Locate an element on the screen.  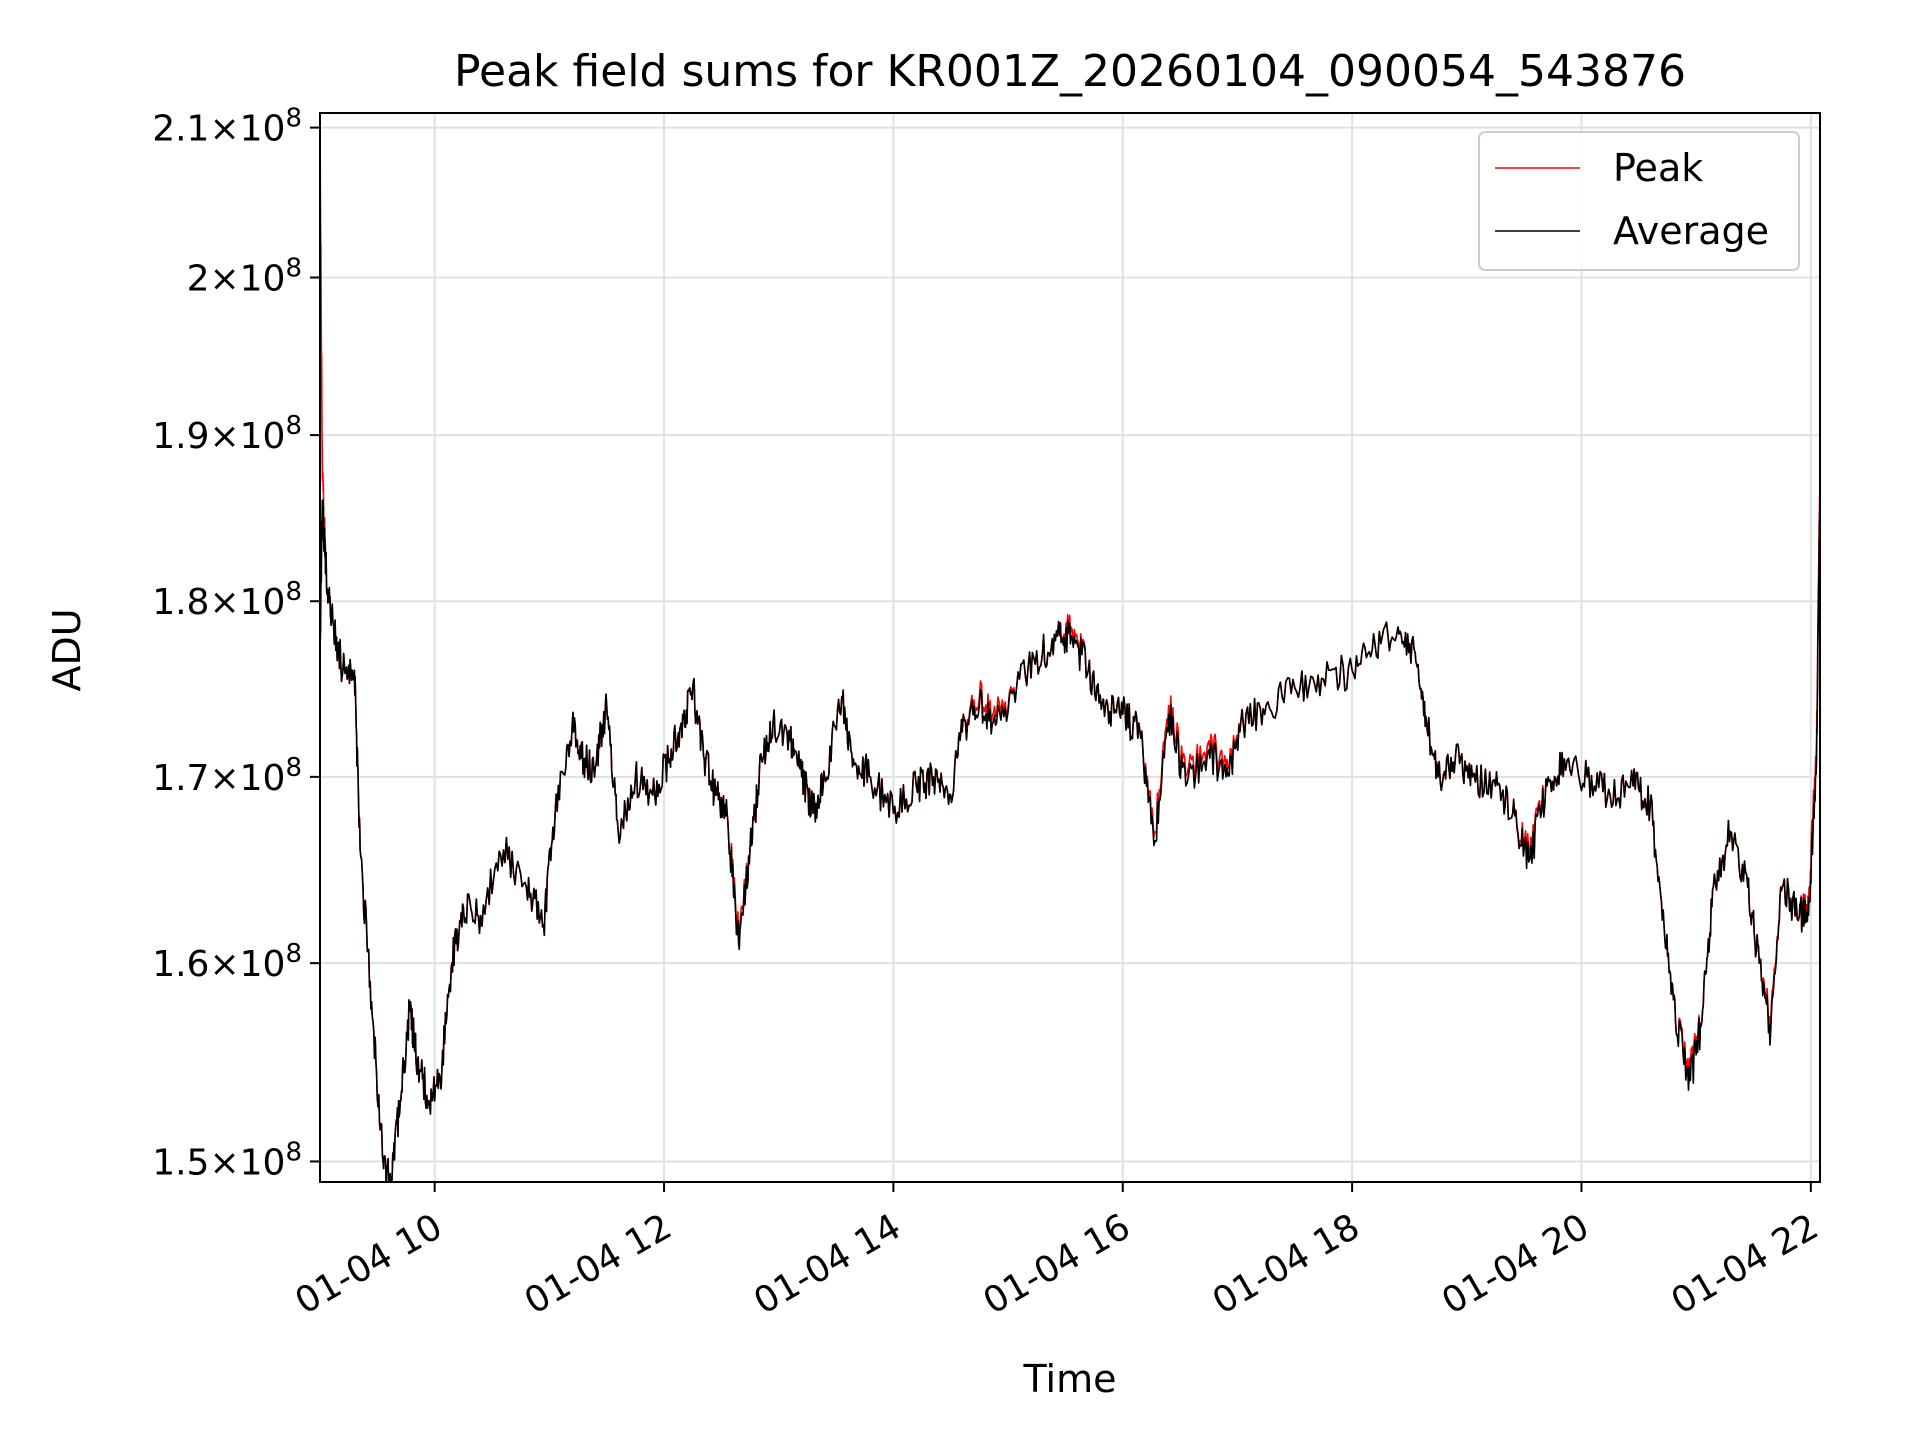
y-tick-label: 2.1×108 is located at coordinates (227, 127).